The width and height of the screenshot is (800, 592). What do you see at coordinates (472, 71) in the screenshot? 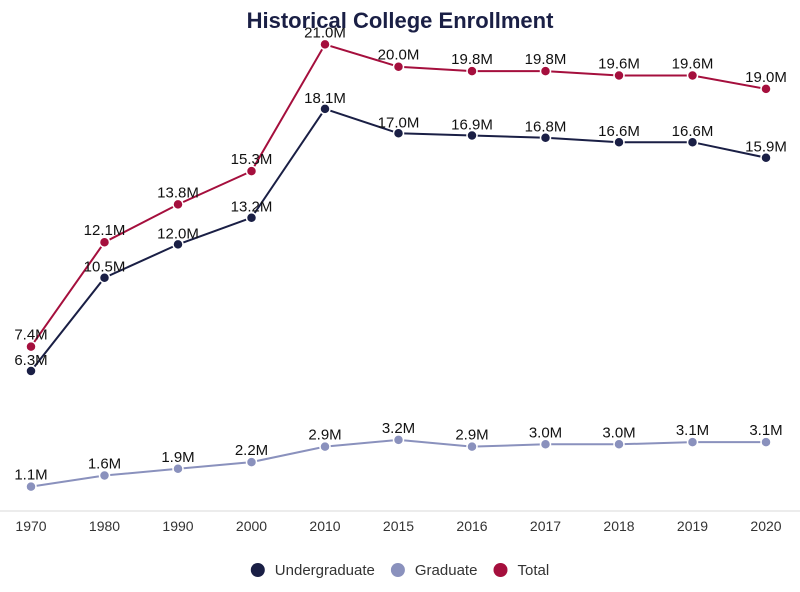
I see `total-point-2016` at bounding box center [472, 71].